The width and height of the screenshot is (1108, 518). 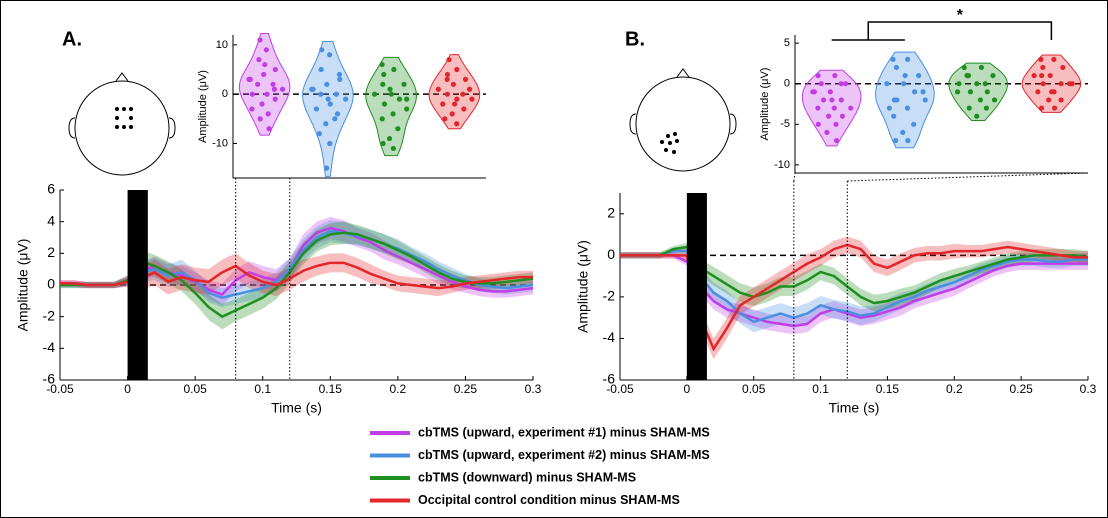 What do you see at coordinates (124, 118) in the screenshot?
I see `electrodes-a` at bounding box center [124, 118].